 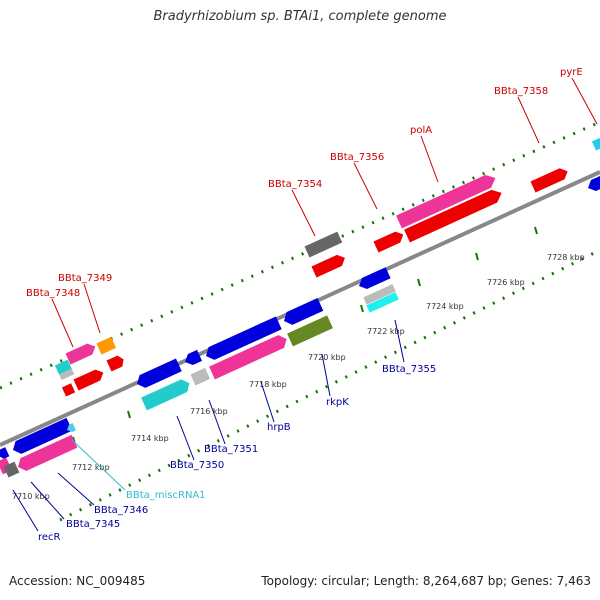 I want to click on tick-label: 7712 kbp, so click(x=91, y=467).